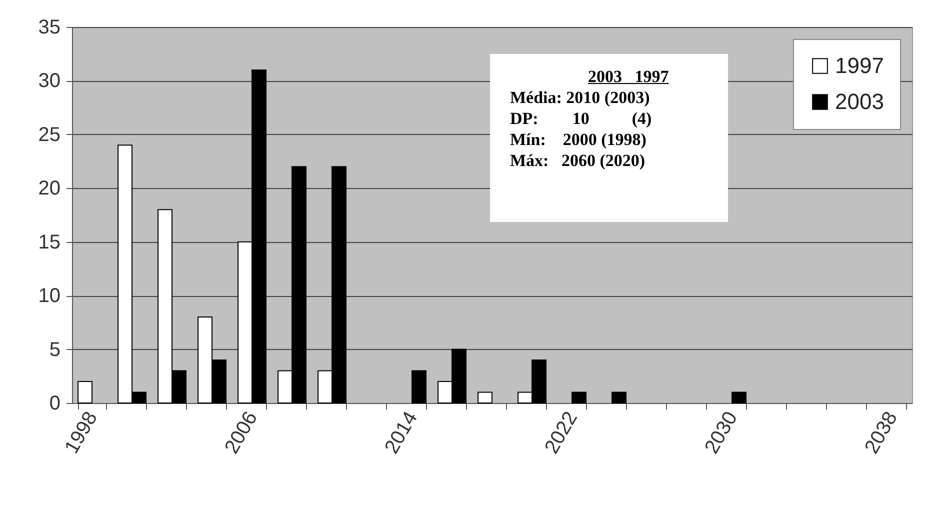 The image size is (941, 513). I want to click on y-tick-label: 30, so click(49, 81).